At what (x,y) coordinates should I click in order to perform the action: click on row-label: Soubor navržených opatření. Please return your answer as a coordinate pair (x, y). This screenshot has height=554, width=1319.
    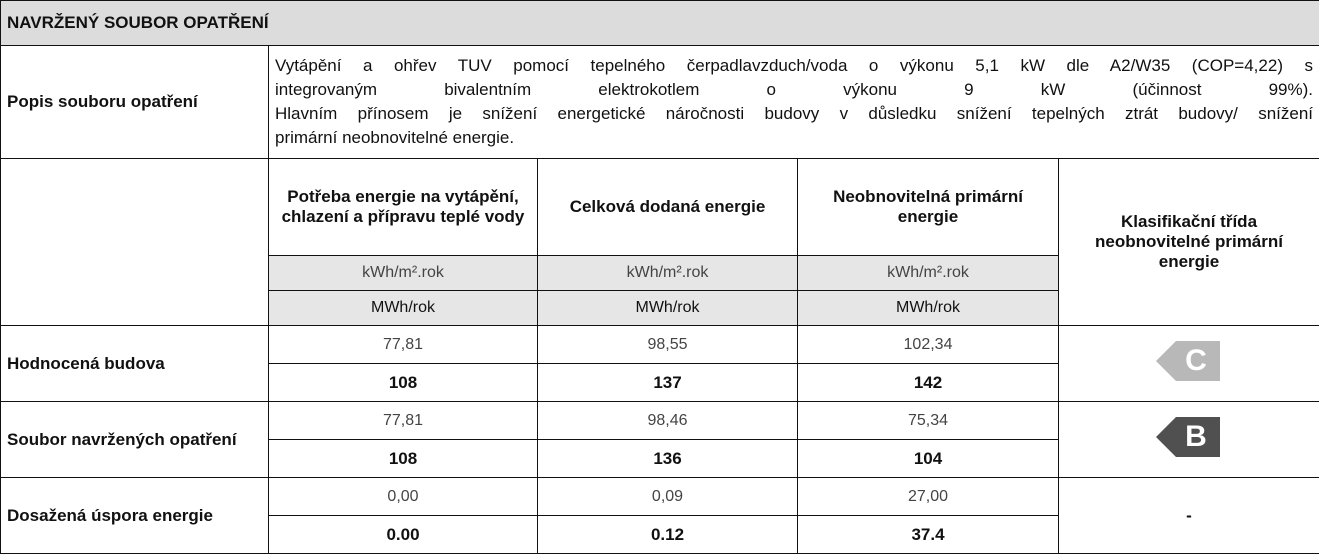
    Looking at the image, I should click on (135, 440).